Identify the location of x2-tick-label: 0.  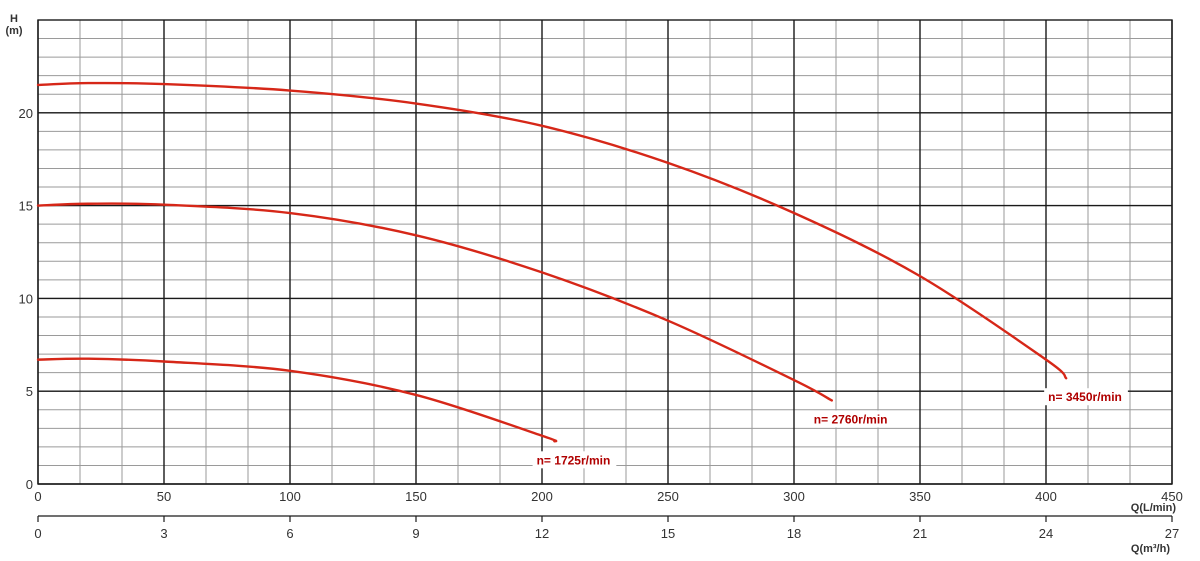
(37, 533).